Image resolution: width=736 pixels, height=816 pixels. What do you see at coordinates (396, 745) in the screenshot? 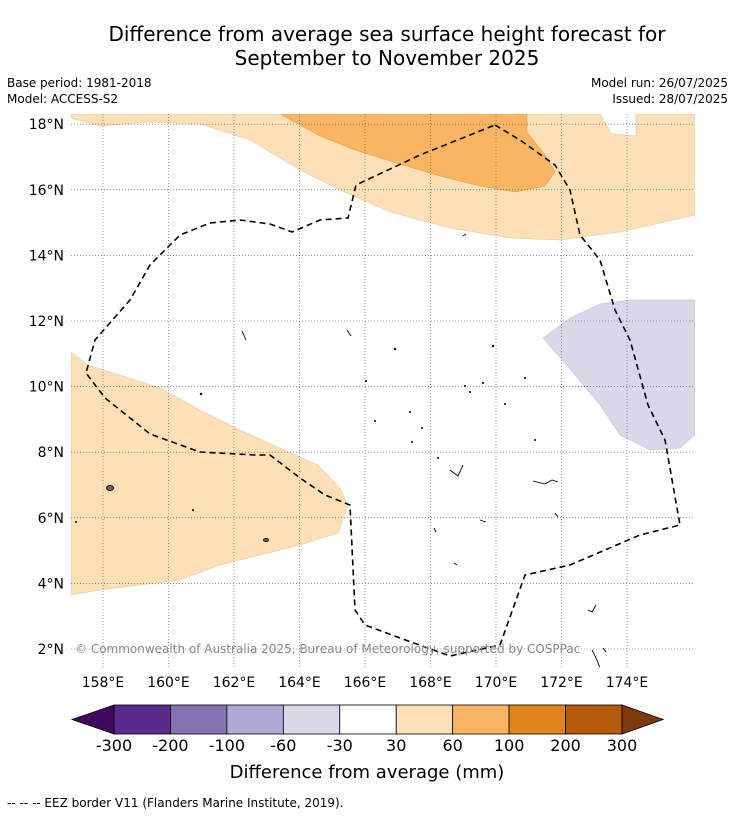
I see `colorbar-tick: 30` at bounding box center [396, 745].